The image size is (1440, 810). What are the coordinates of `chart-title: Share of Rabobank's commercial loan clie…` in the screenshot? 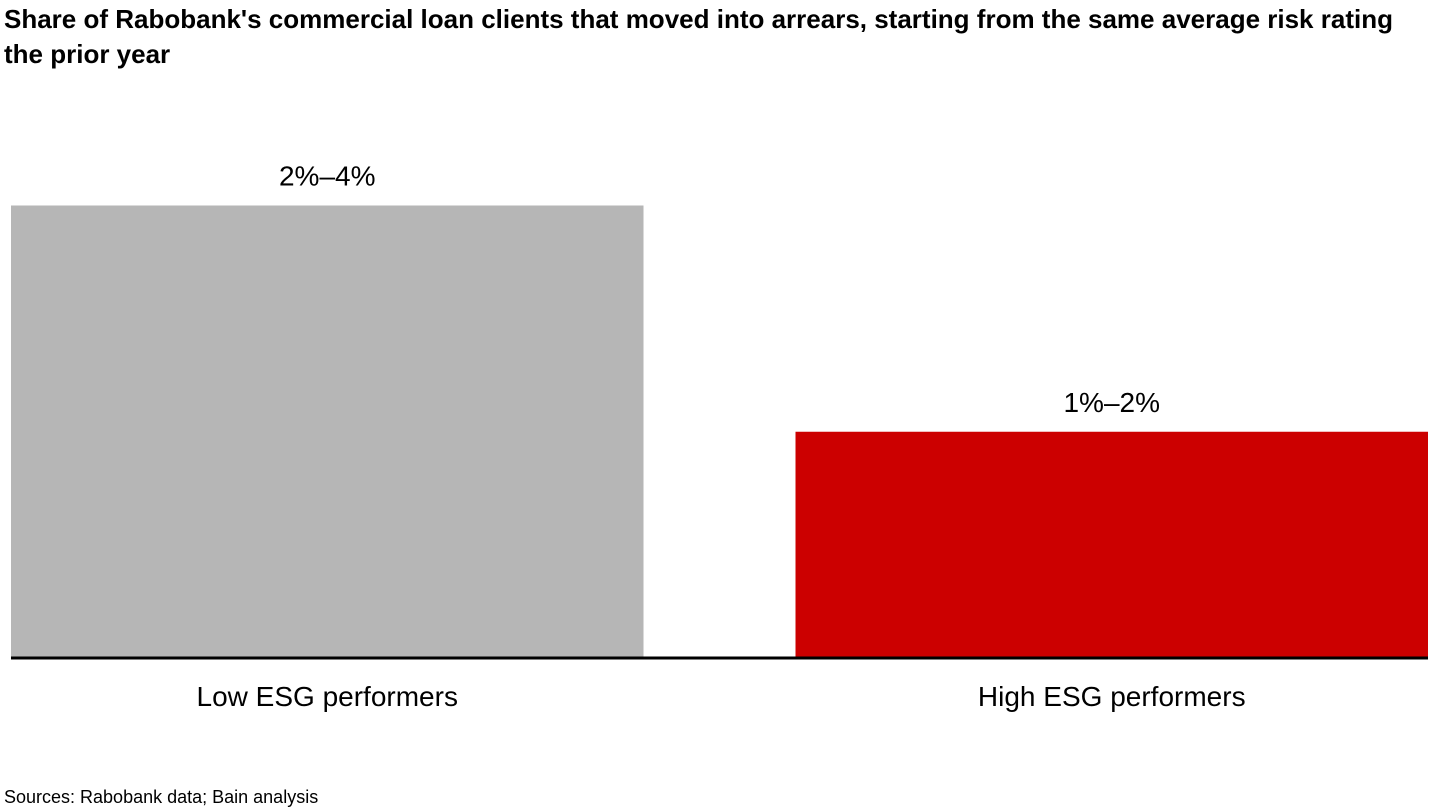 It's located at (698, 36).